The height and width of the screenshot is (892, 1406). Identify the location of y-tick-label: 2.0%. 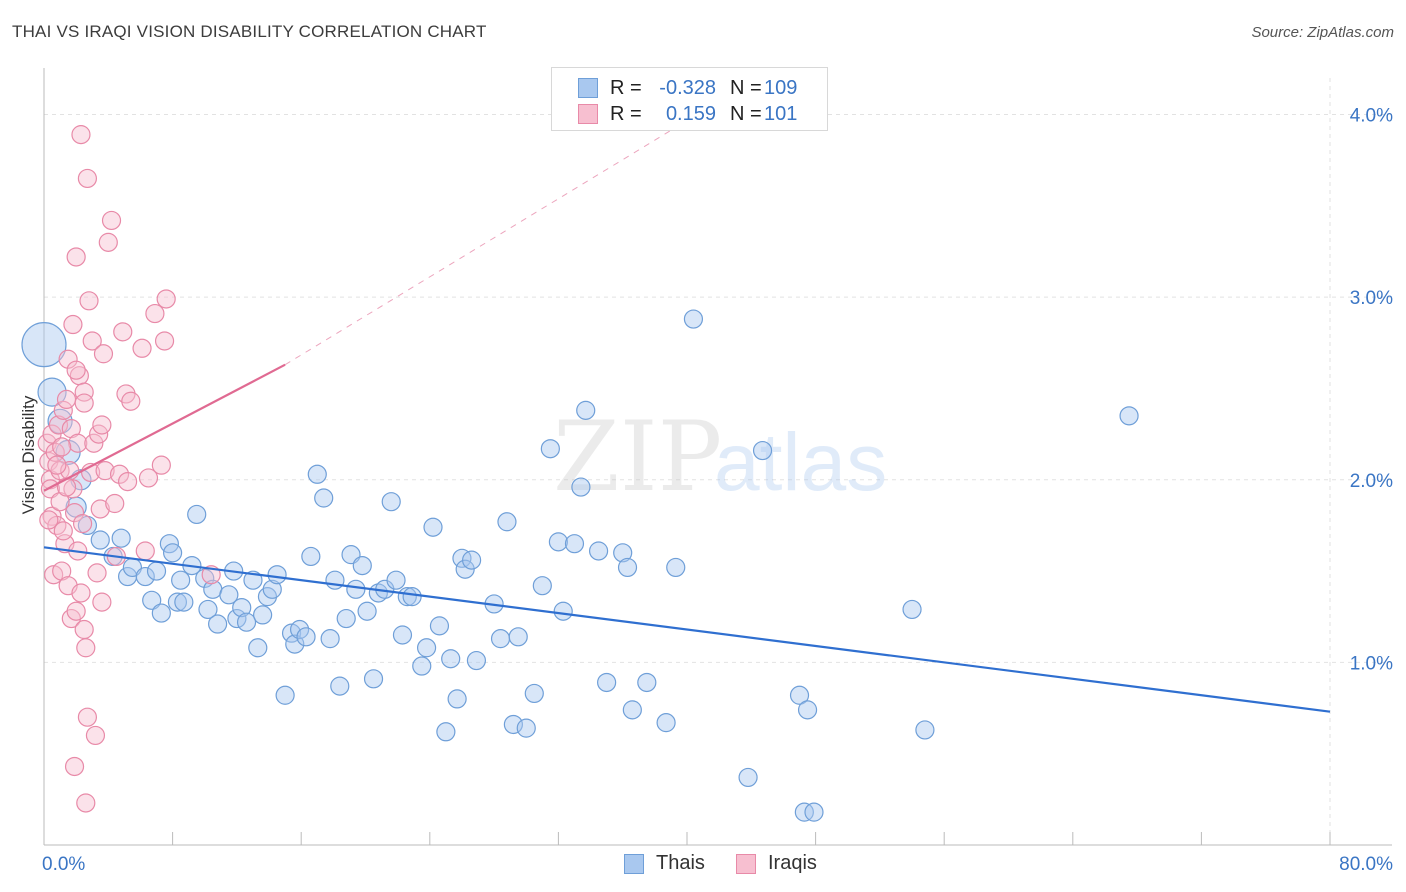
(1371, 481).